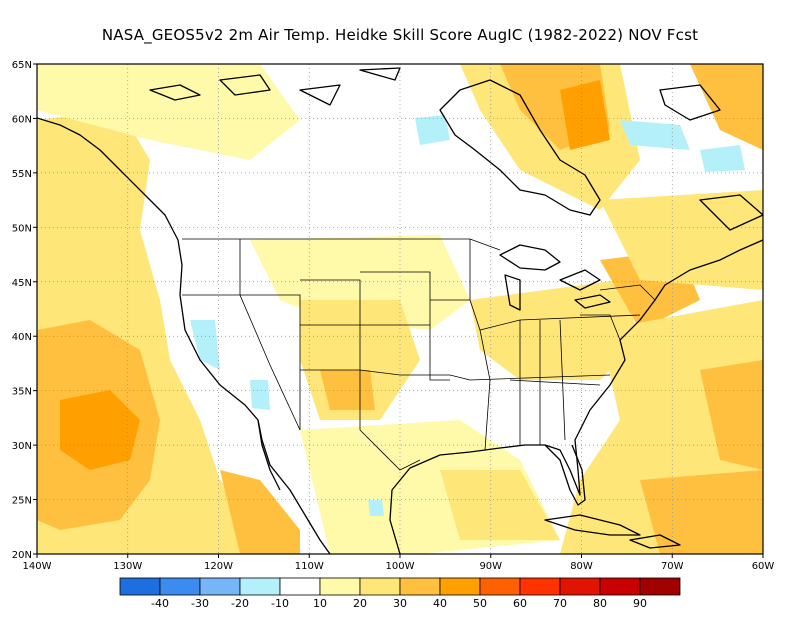 The height and width of the screenshot is (618, 800). I want to click on lon-tick-label: 60W, so click(763, 566).